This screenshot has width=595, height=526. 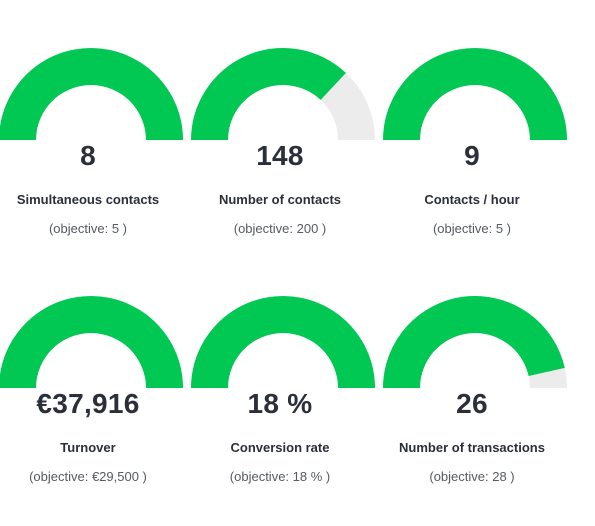 What do you see at coordinates (280, 228) in the screenshot?
I see `kpi-objective: (objective: 200 )` at bounding box center [280, 228].